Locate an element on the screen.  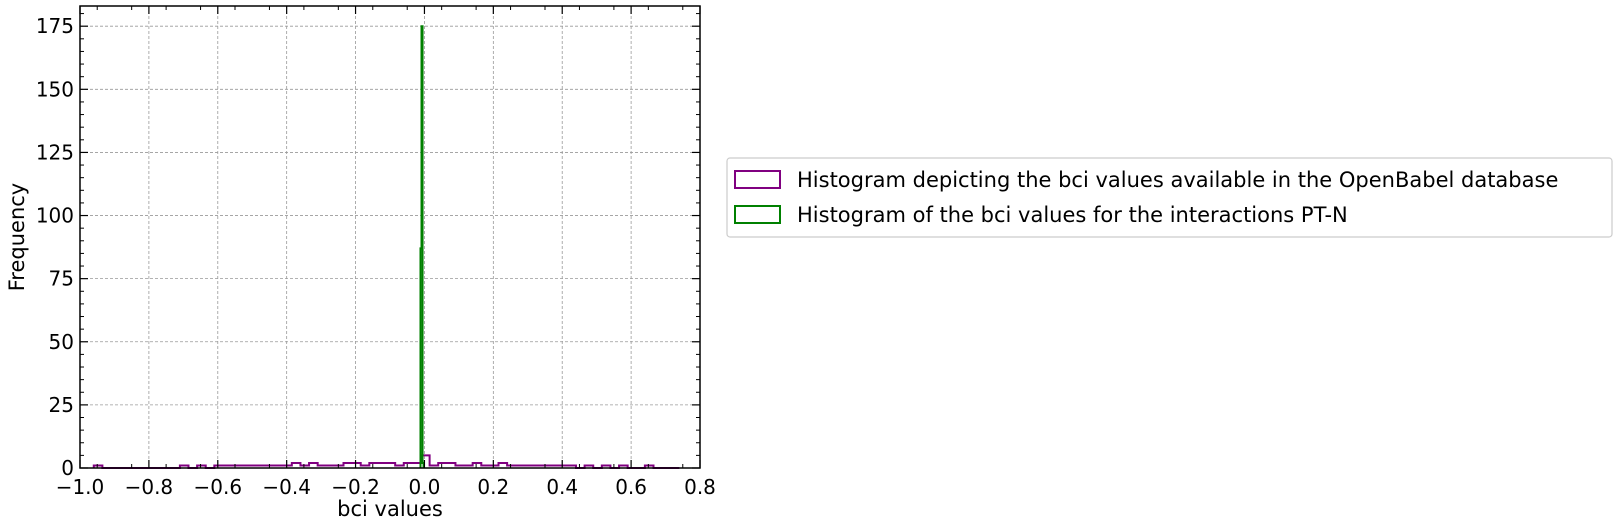
x-tick-label: −0.6 is located at coordinates (217, 487).